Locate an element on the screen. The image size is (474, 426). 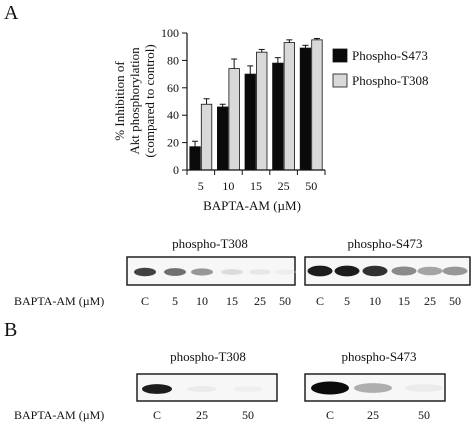
blot-a-right-bands is located at coordinates (387, 271).